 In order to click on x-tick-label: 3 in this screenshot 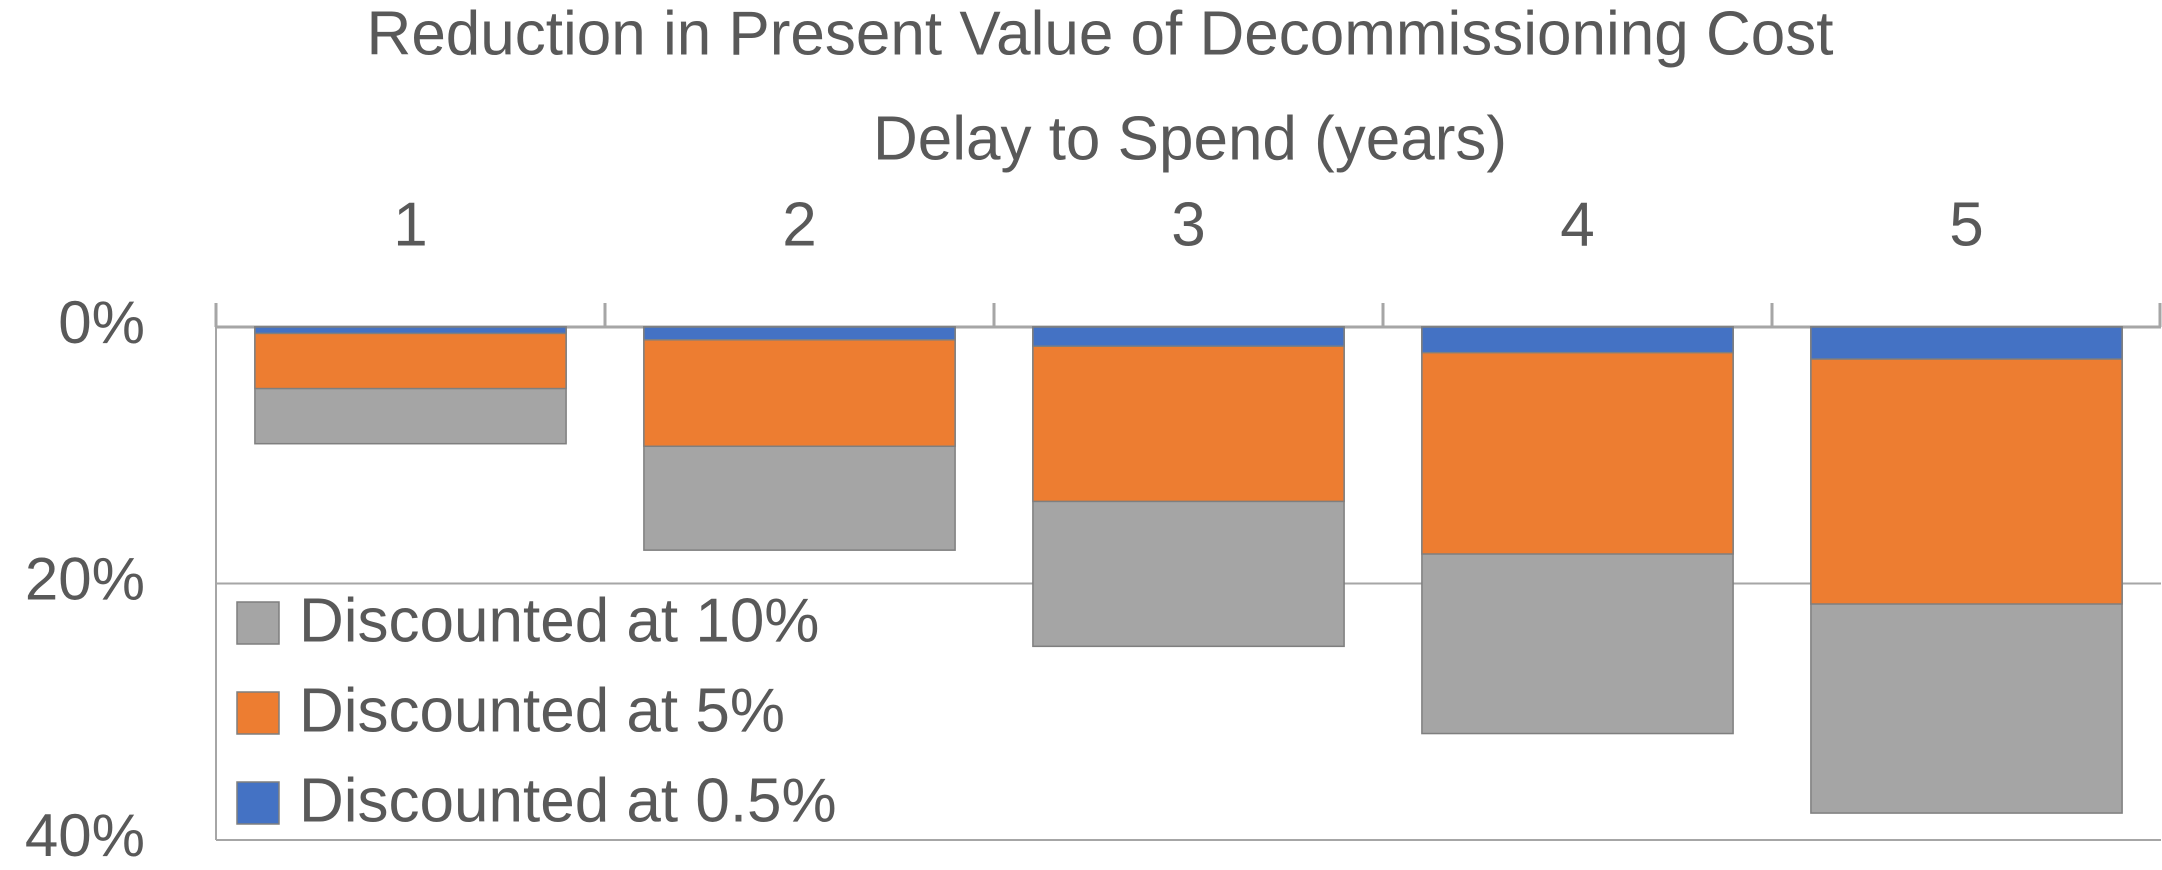, I will do `click(1188, 224)`.